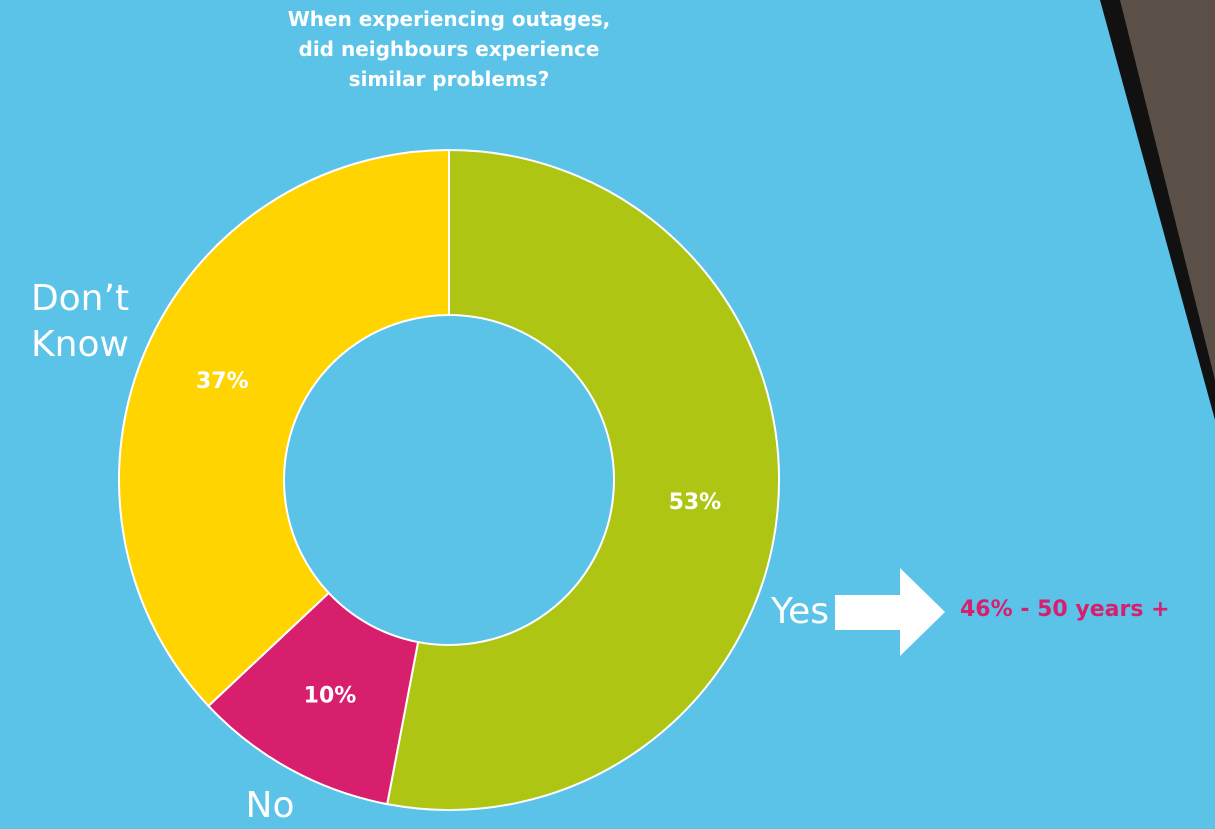 Image resolution: width=1215 pixels, height=829 pixels. What do you see at coordinates (800, 611) in the screenshot?
I see `category-label: Yes` at bounding box center [800, 611].